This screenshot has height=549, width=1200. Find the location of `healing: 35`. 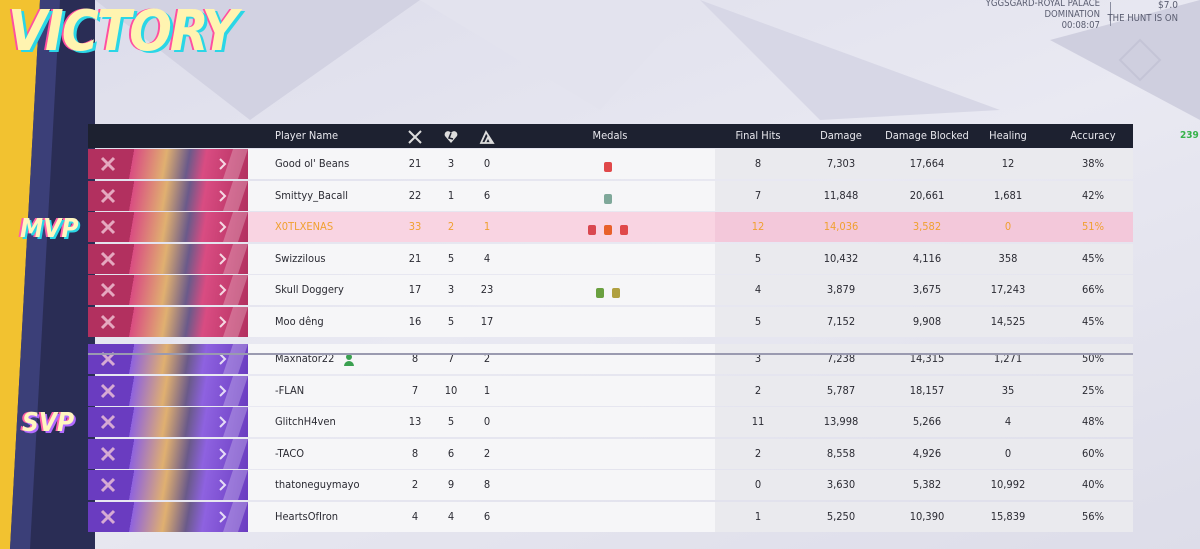

healing: 35 is located at coordinates (1008, 390).